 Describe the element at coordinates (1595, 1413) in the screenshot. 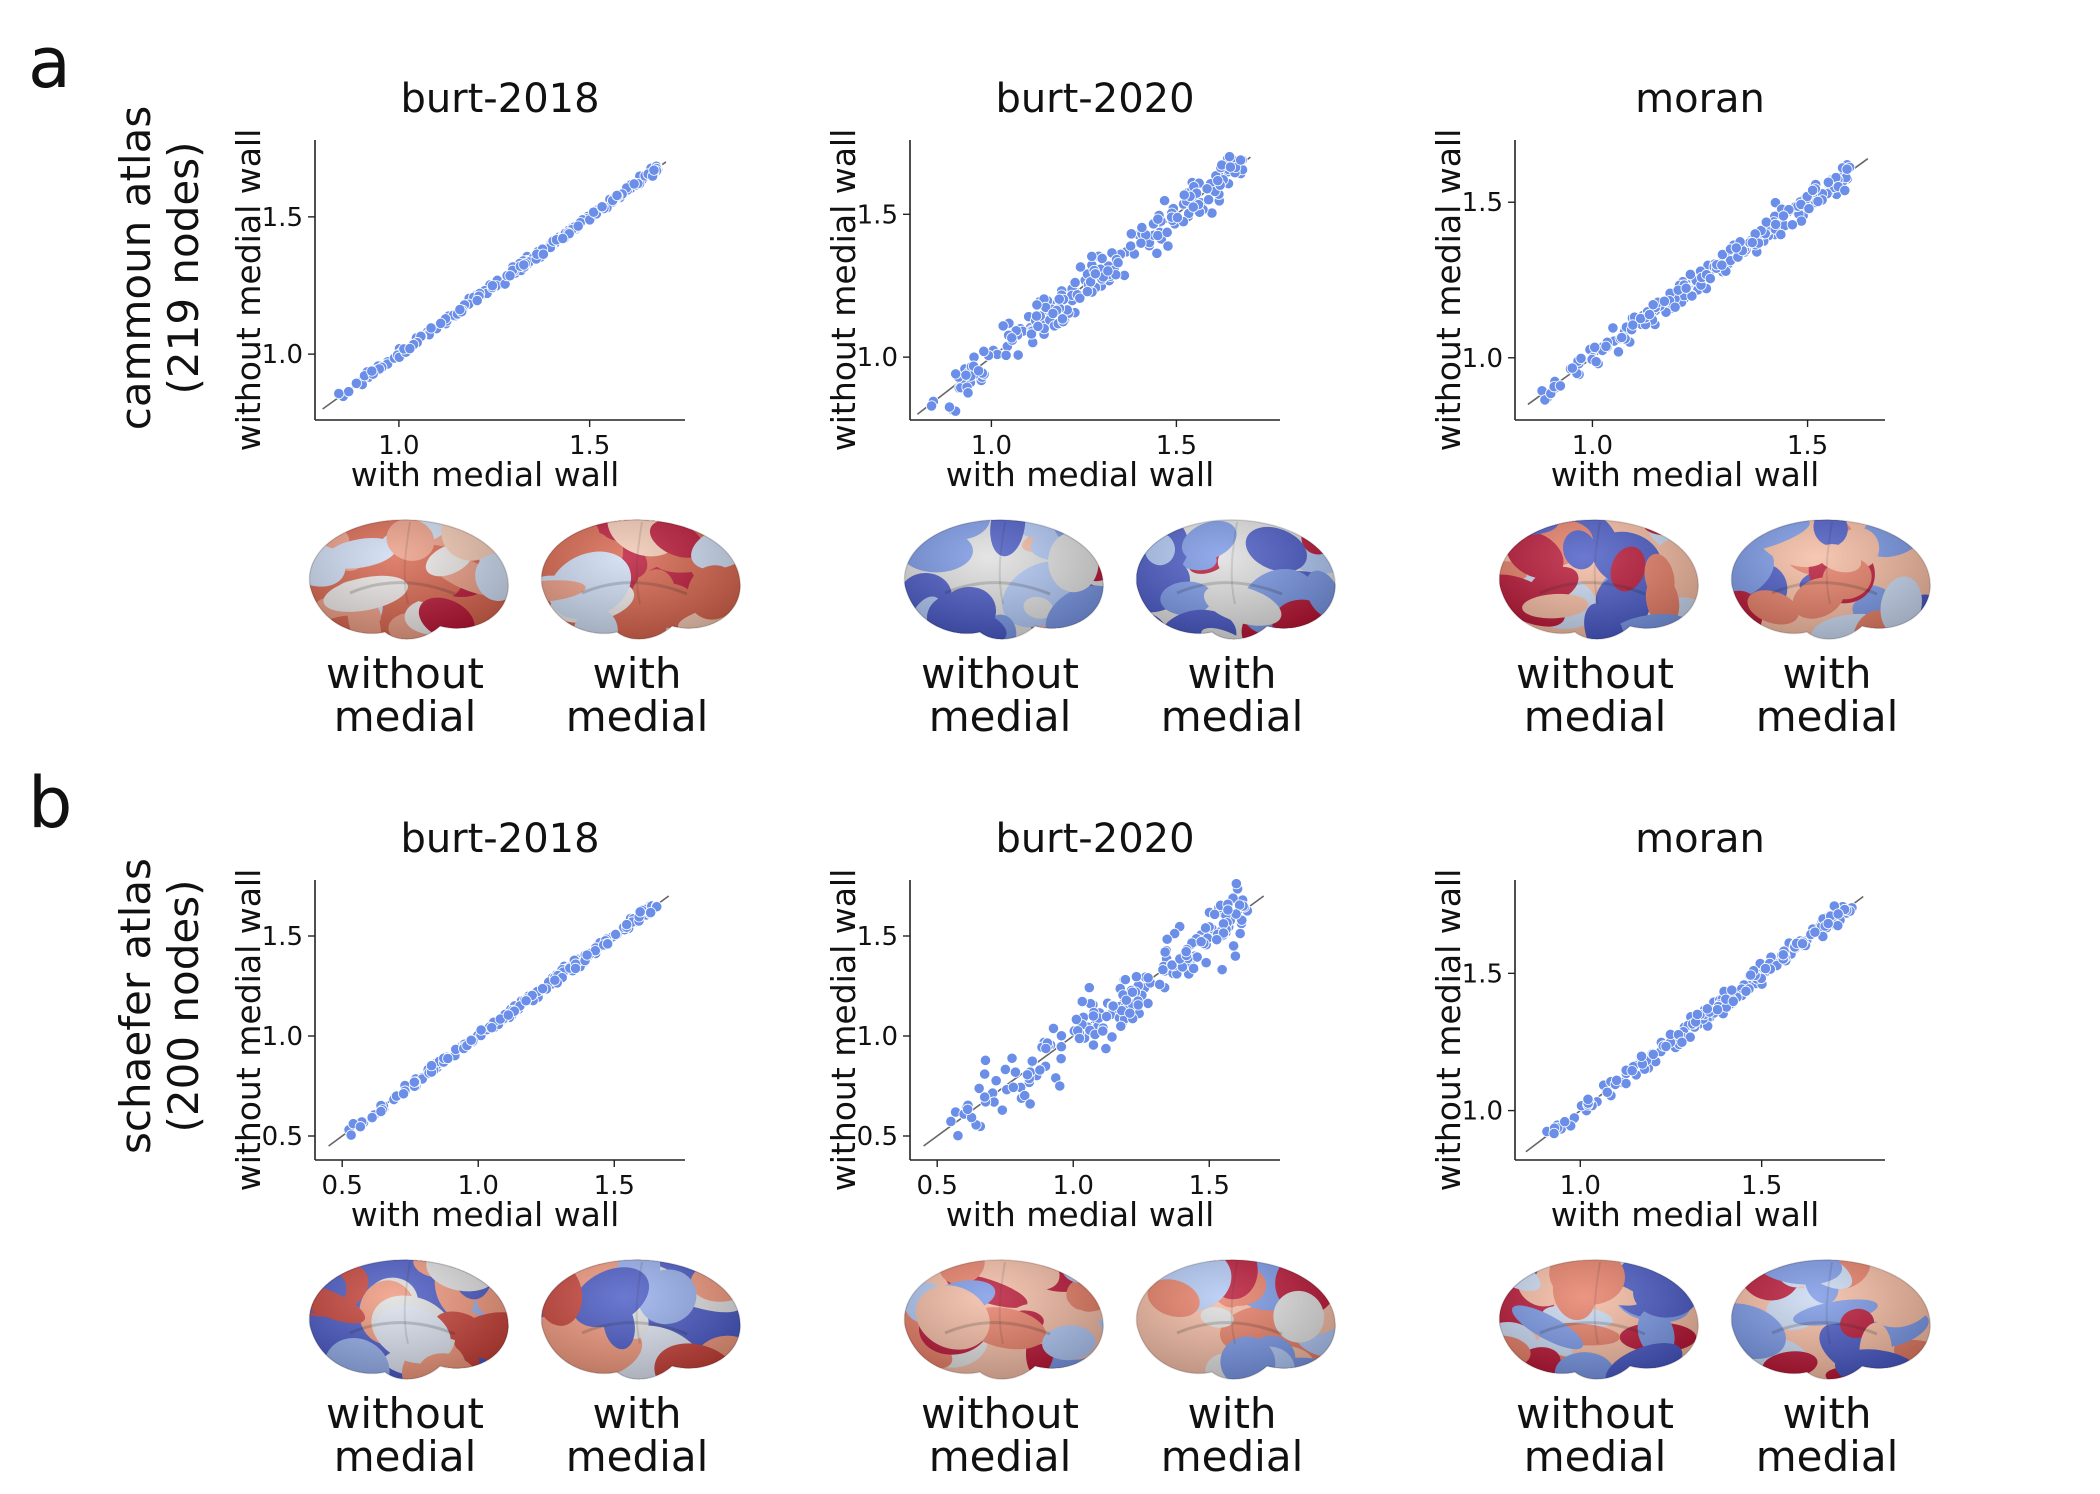

I see `caption-line: without` at that location.